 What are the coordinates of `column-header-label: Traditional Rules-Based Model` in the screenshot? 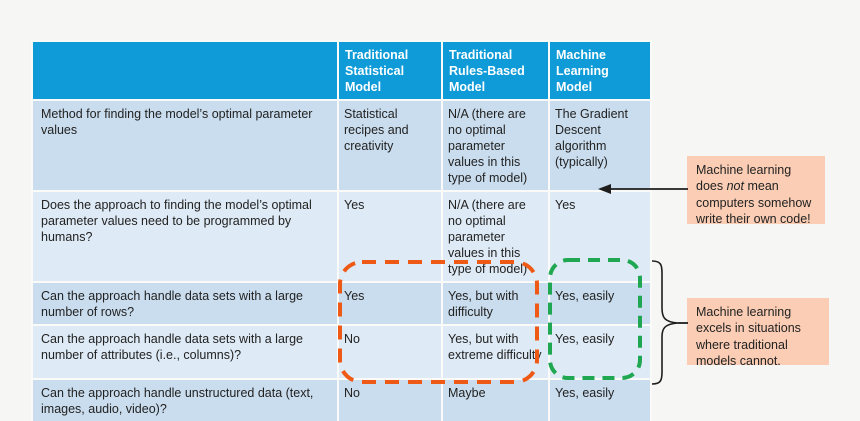 It's located at (487, 71).